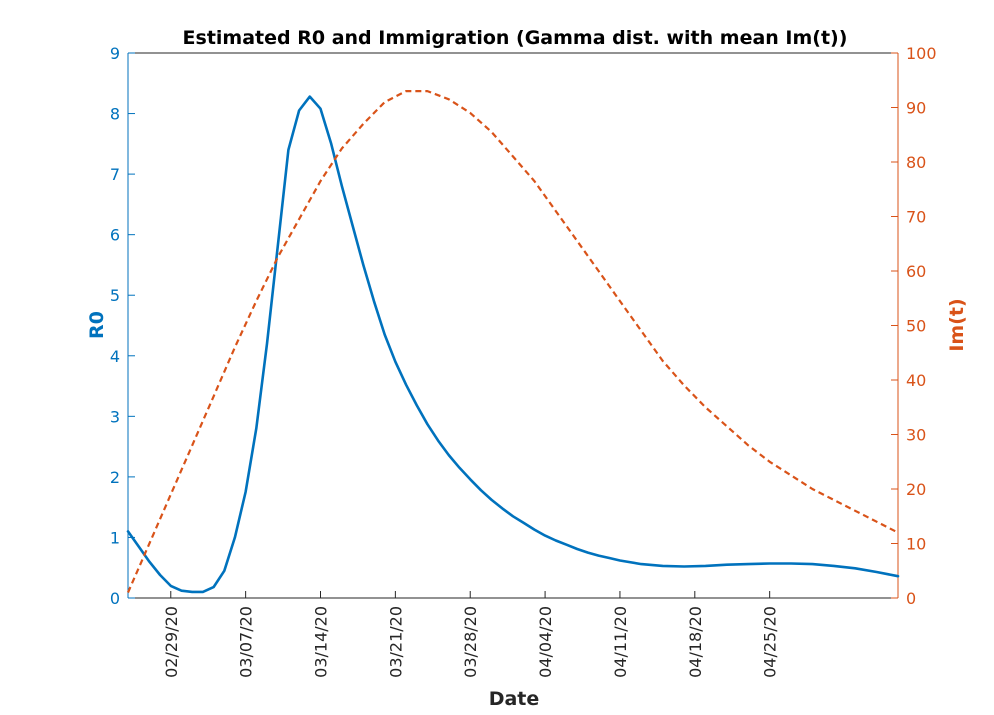 The image size is (994, 715). I want to click on x-tick-label: 03/21/20, so click(395, 642).